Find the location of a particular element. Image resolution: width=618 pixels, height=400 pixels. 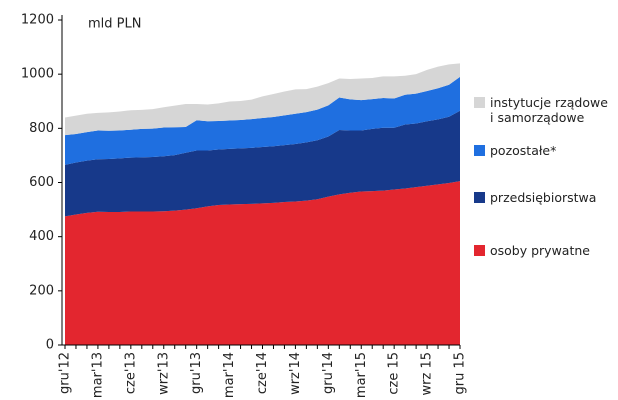

x-tick-label: gru 15 is located at coordinates (460, 373).